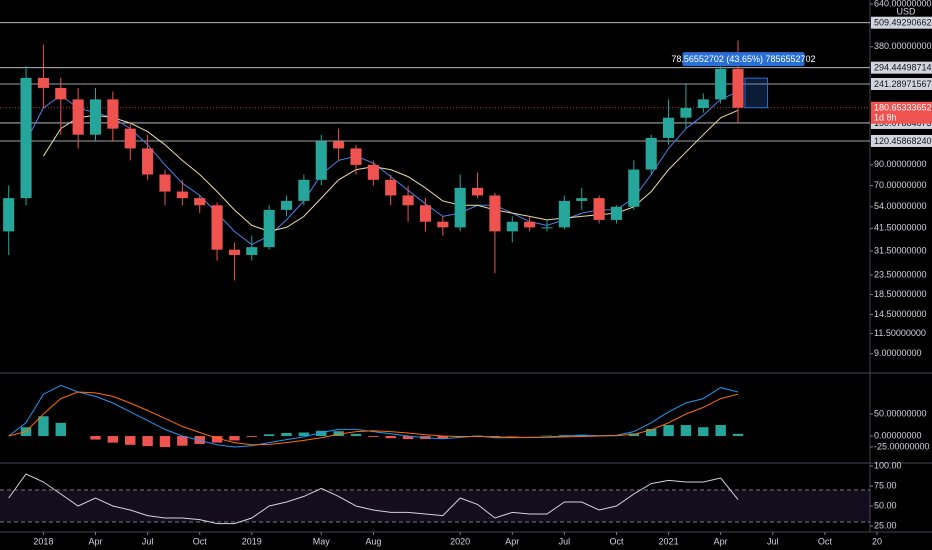  Describe the element at coordinates (322, 541) in the screenshot. I see `x-tick-label: May` at that location.